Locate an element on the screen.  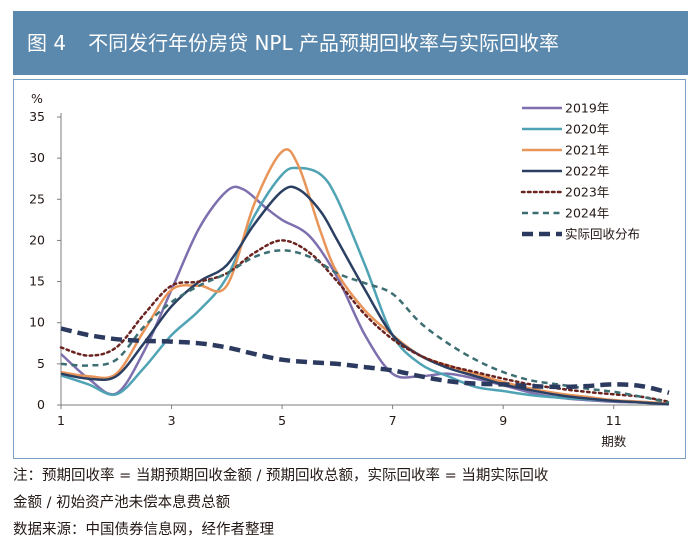
figure-title-bar: 图 4 不同发行年份房贷 NPL 产品预期回收率与实际回收率 is located at coordinates (350, 43).